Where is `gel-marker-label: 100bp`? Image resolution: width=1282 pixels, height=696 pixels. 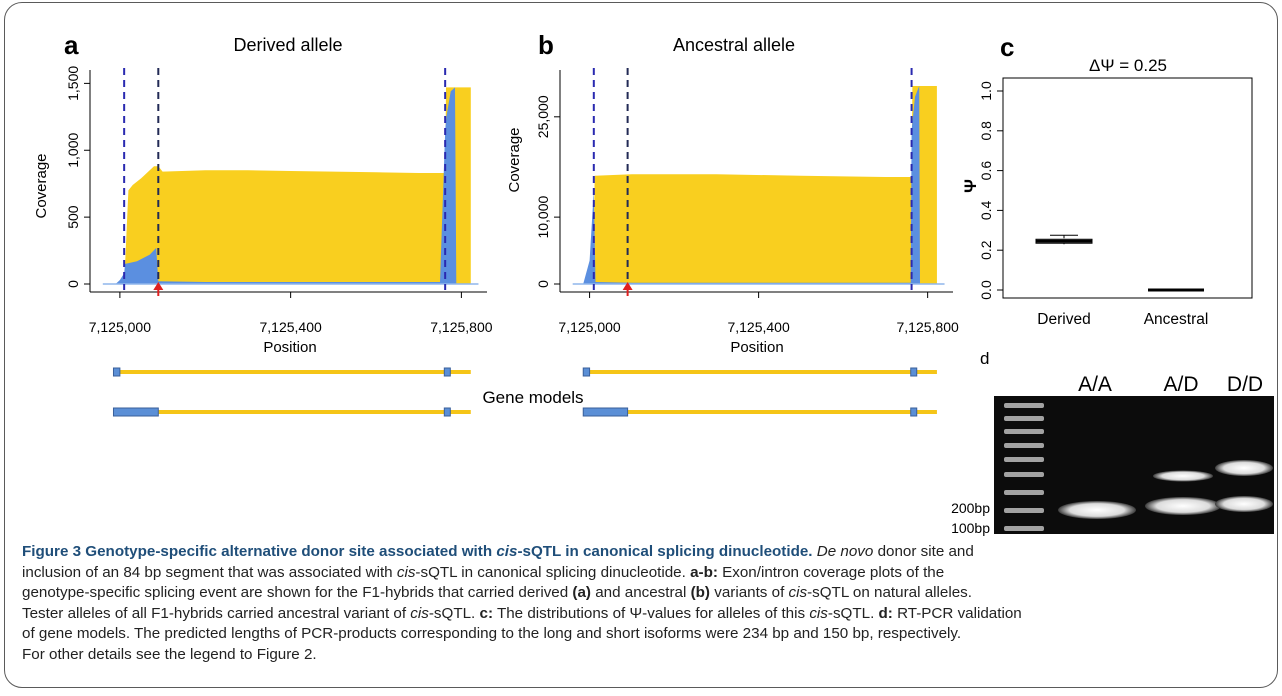
gel-marker-label: 100bp is located at coordinates (970, 528).